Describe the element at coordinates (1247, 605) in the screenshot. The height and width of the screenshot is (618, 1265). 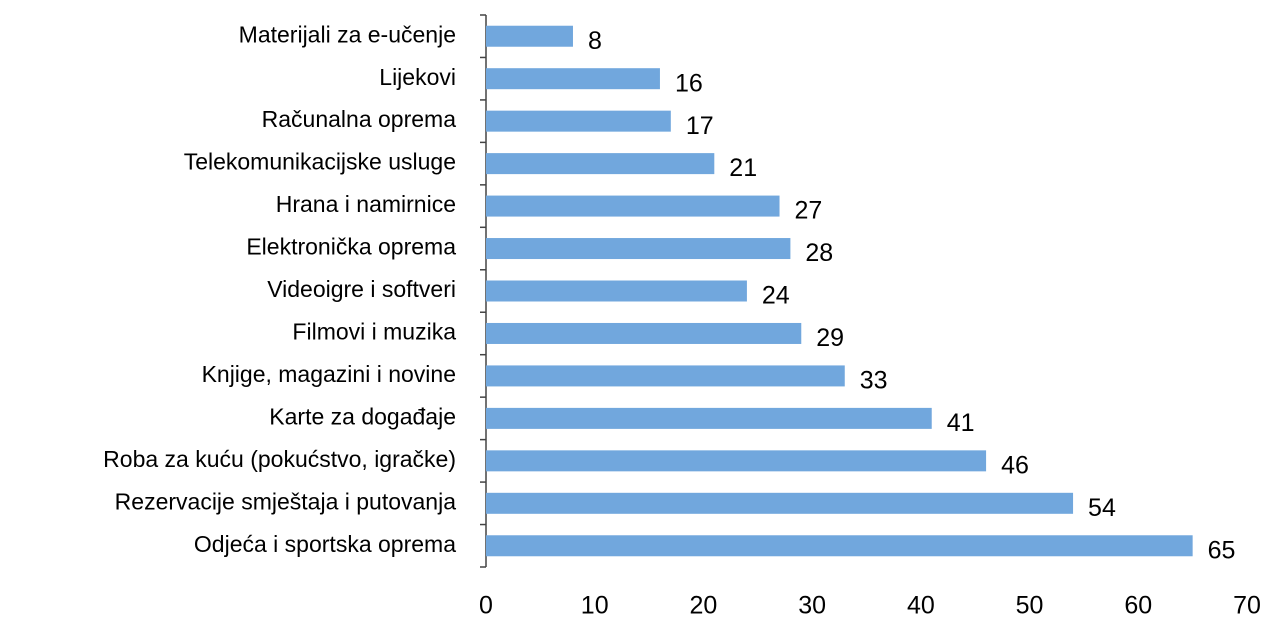
I see `x-tick-label: 70` at that location.